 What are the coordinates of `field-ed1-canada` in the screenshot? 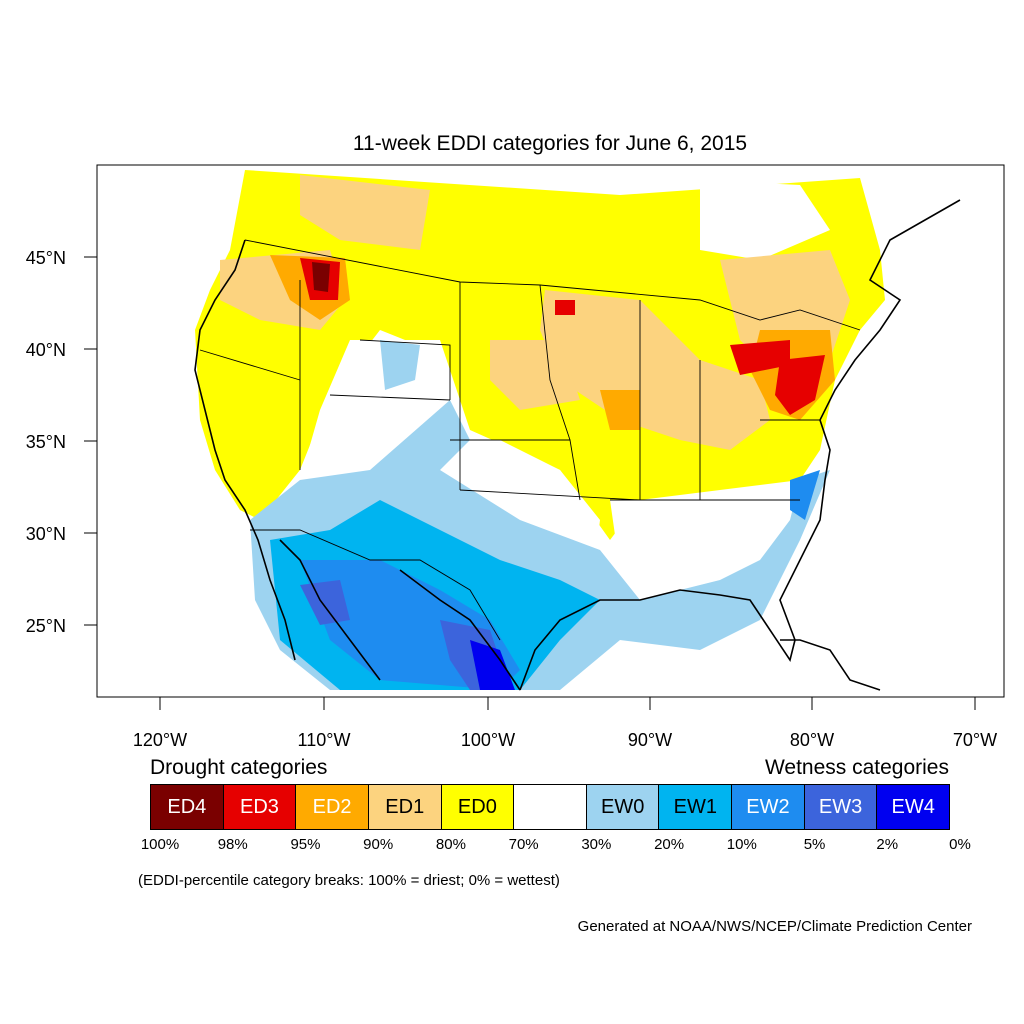 It's located at (365, 212).